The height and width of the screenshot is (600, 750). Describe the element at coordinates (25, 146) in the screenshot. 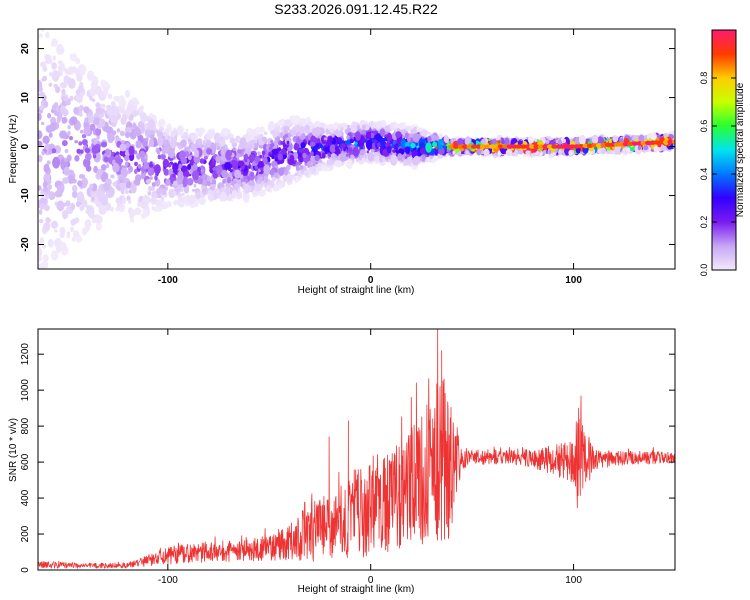

I see `heatmap-y-tick-label: 0` at that location.